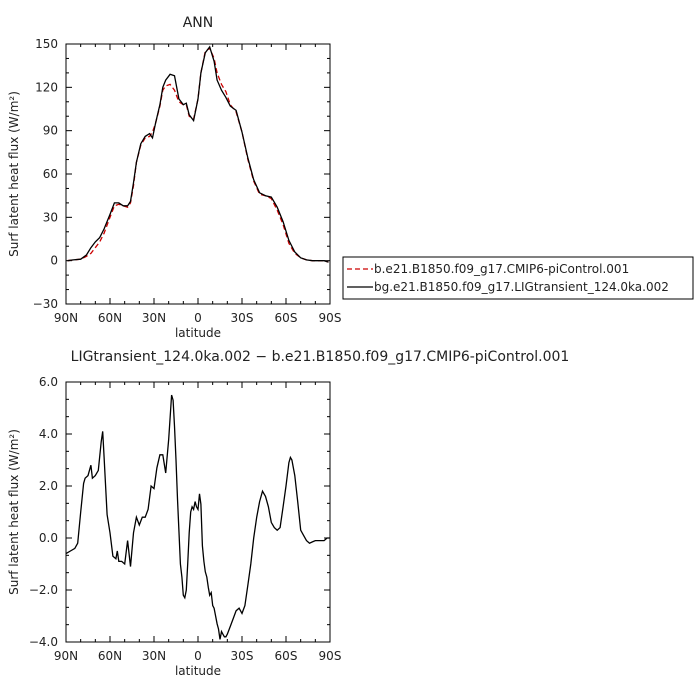  I want to click on y-tick-label: 6.0, so click(48, 382).